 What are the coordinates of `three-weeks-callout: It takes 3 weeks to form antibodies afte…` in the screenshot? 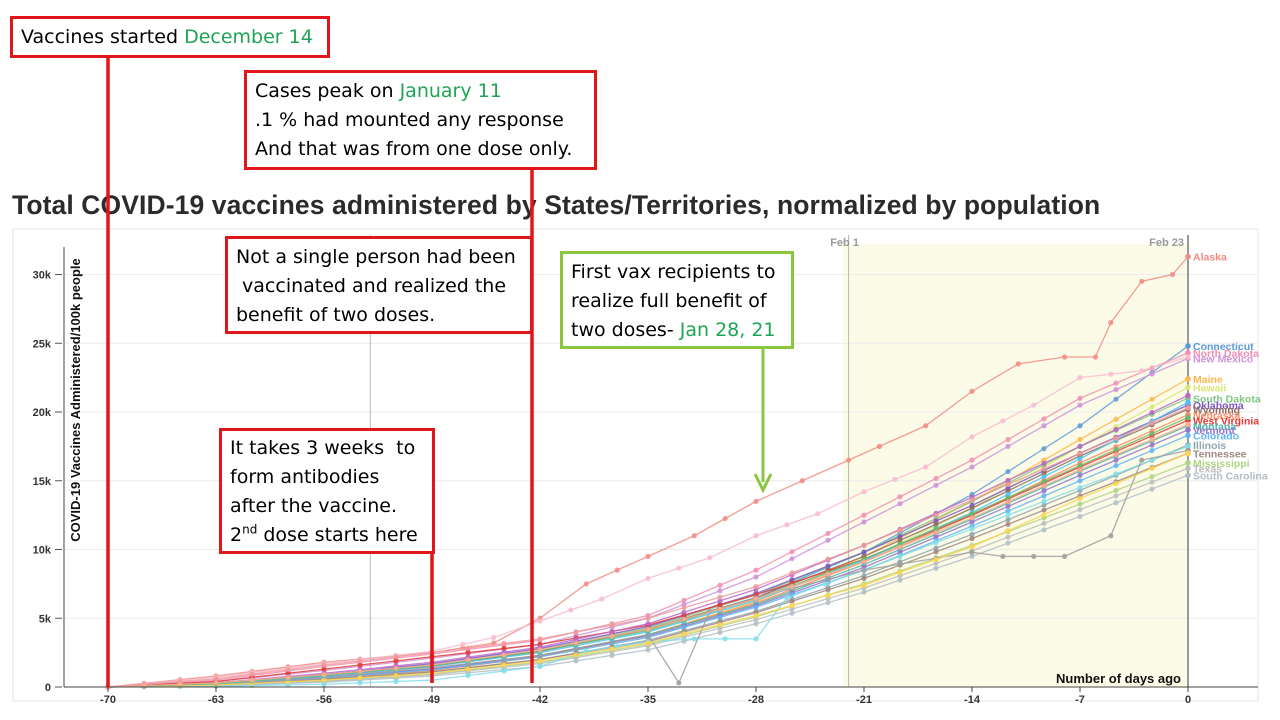 It's located at (327, 491).